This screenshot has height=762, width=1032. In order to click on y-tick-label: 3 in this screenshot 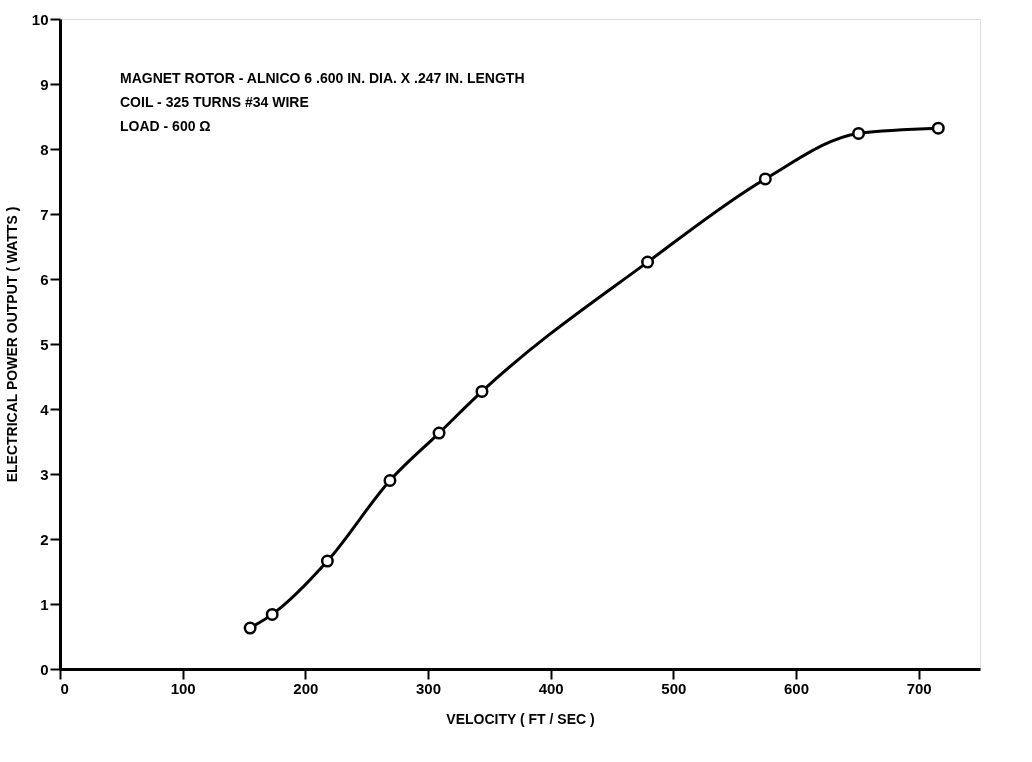, I will do `click(44, 474)`.